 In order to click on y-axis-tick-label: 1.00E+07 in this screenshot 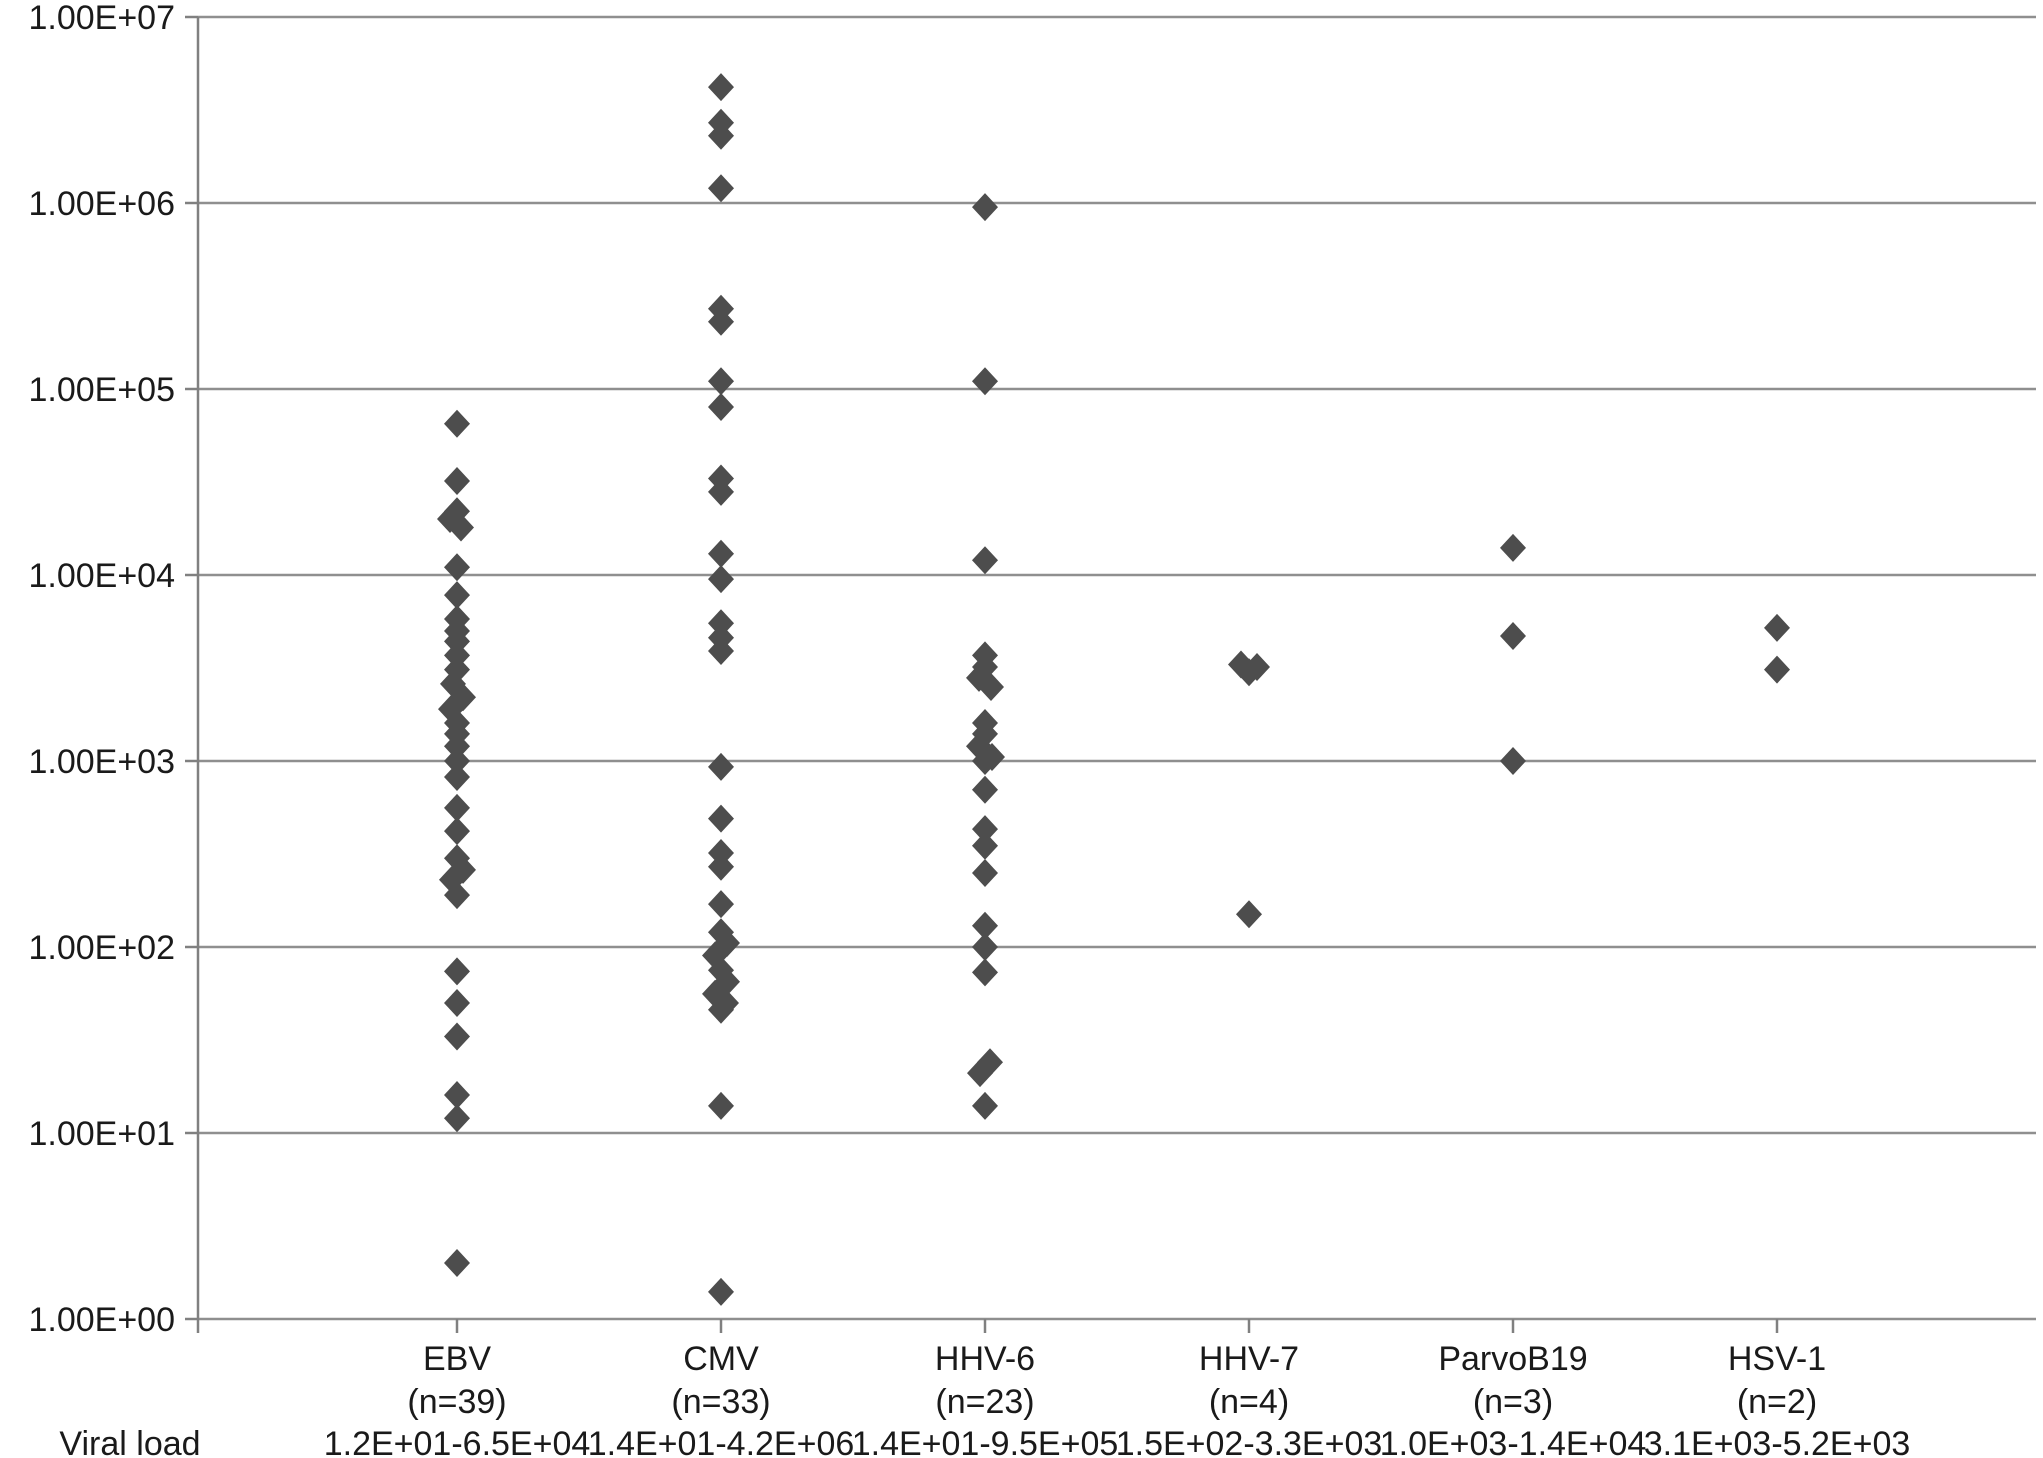, I will do `click(101, 18)`.